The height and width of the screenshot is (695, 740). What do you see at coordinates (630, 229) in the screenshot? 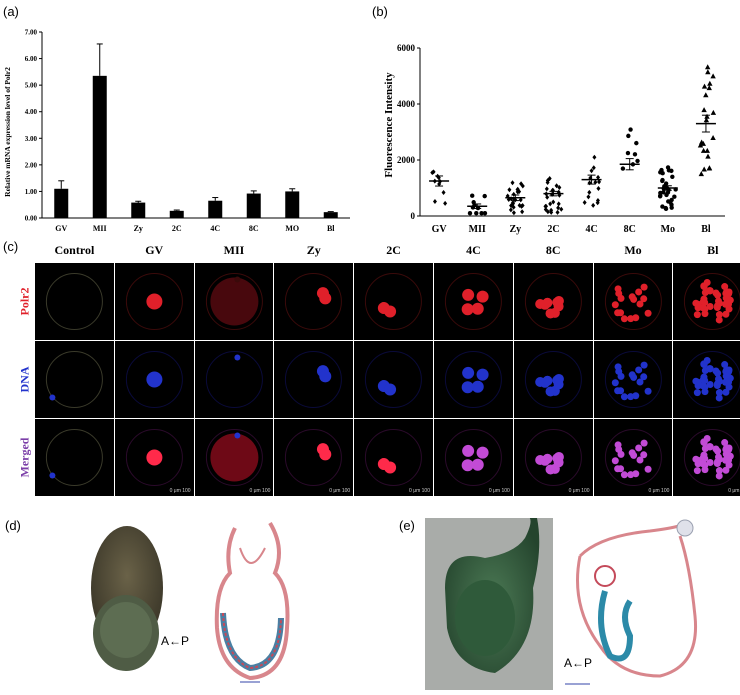
I see `x-tick-label-8C: 8C` at bounding box center [630, 229].